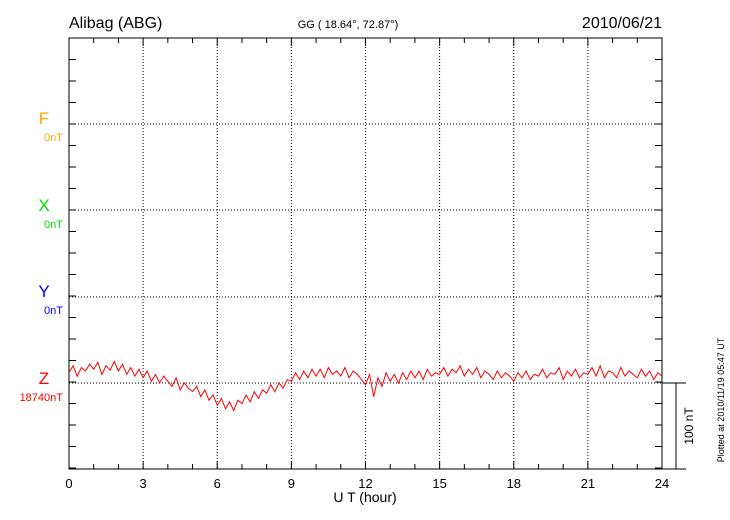  What do you see at coordinates (44, 378) in the screenshot?
I see `component-name-z: Z` at bounding box center [44, 378].